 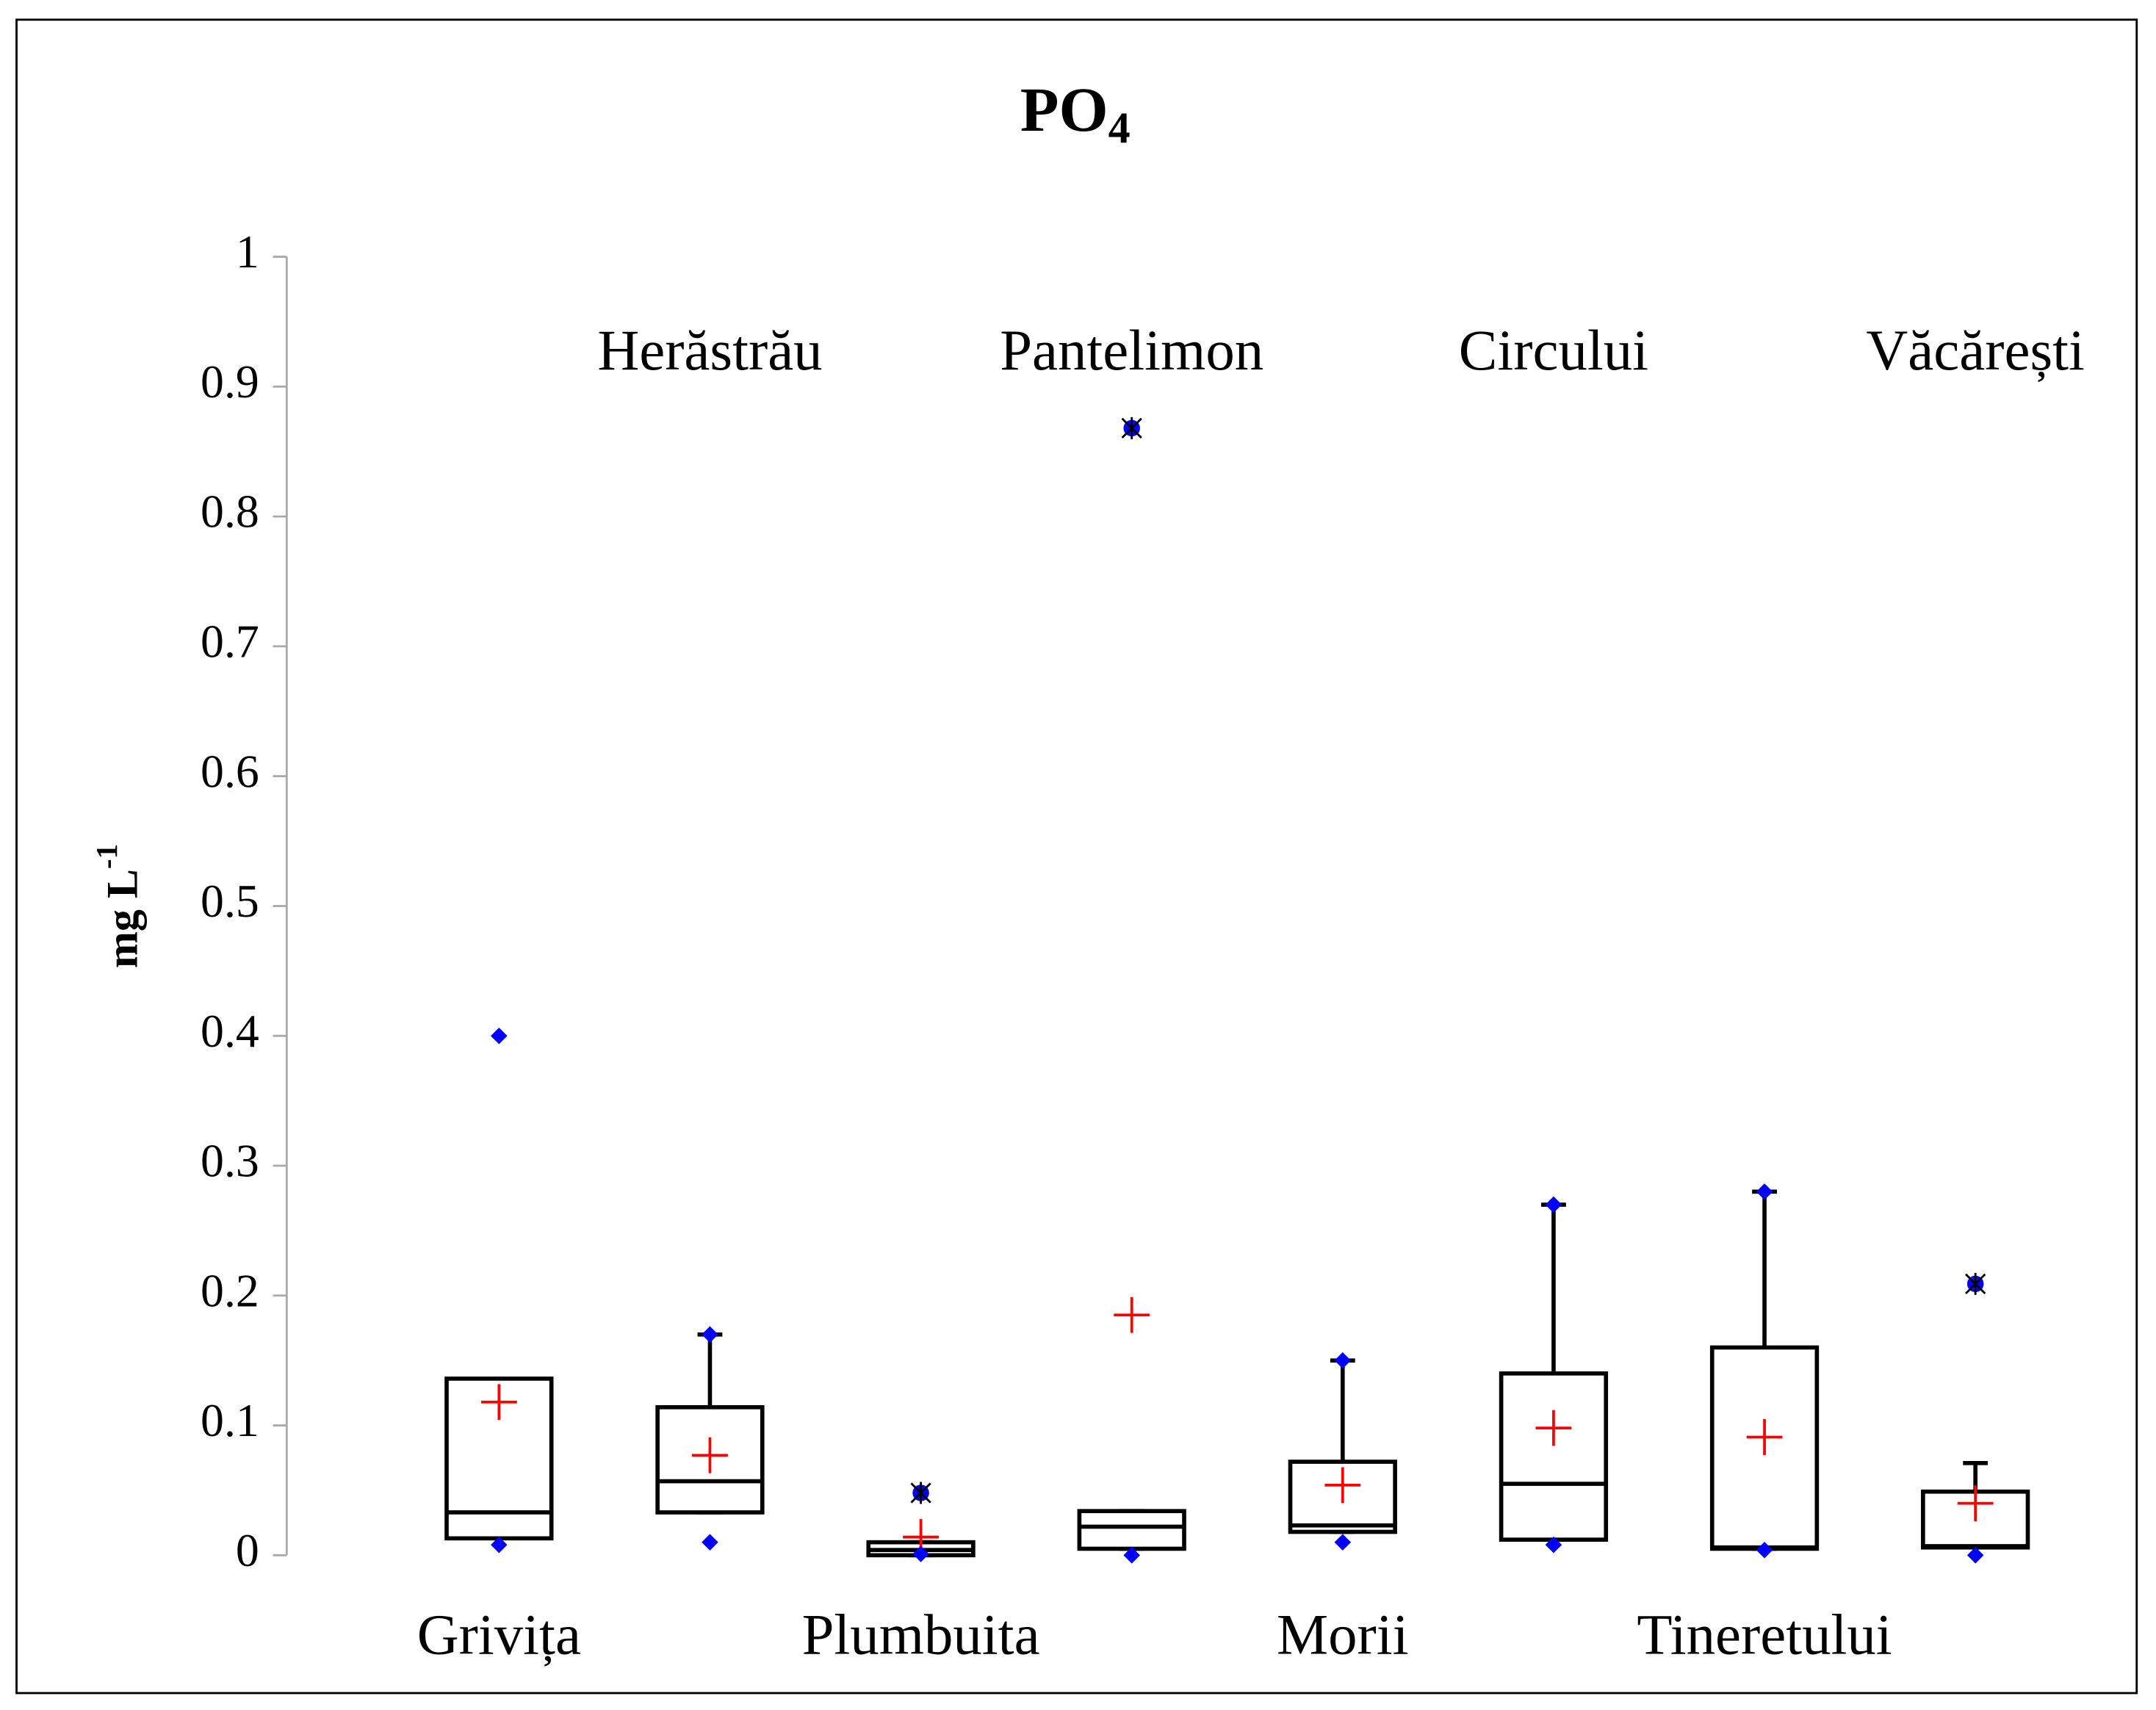 I want to click on y-tick-label: 0.1, so click(x=230, y=1420).